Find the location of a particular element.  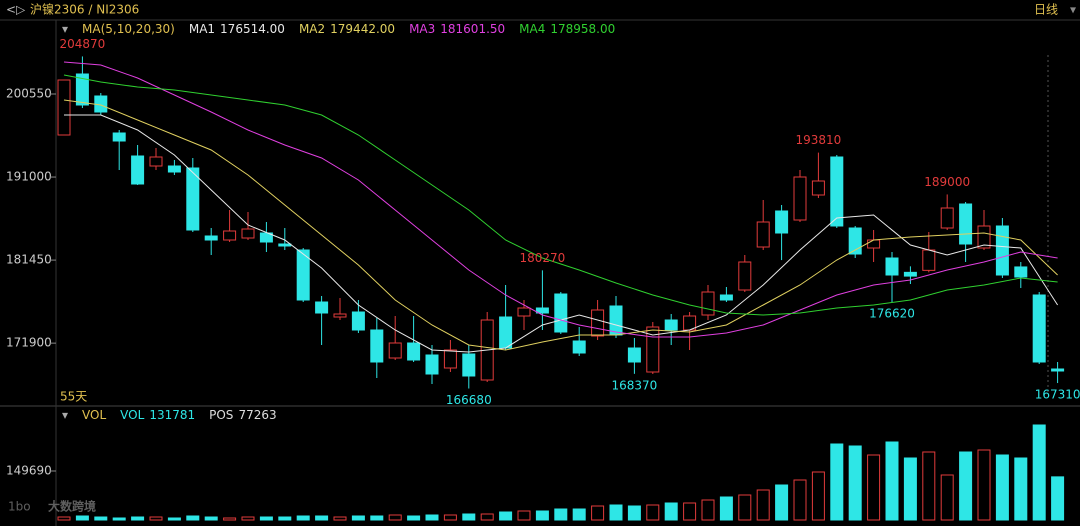

y-tick-label: 191000 is located at coordinates (29, 177).